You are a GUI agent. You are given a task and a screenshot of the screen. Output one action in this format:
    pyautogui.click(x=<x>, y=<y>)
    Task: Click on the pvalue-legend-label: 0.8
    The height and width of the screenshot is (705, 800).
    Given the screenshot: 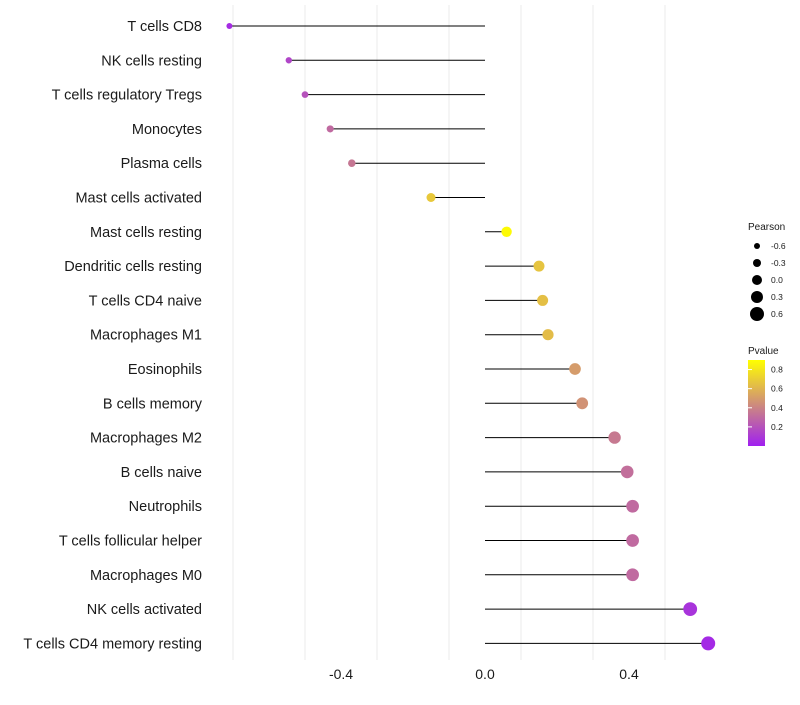 What is the action you would take?
    pyautogui.click(x=777, y=370)
    